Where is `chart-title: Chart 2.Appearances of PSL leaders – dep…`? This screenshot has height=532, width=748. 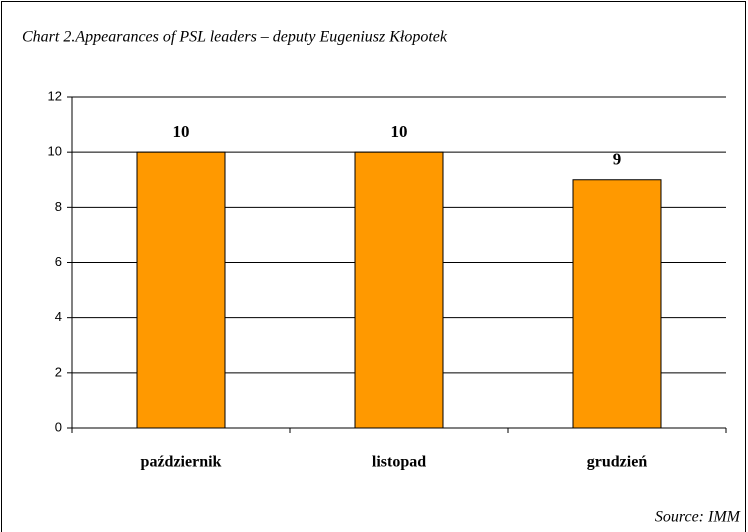
chart-title: Chart 2.Appearances of PSL leaders – dep… is located at coordinates (235, 37).